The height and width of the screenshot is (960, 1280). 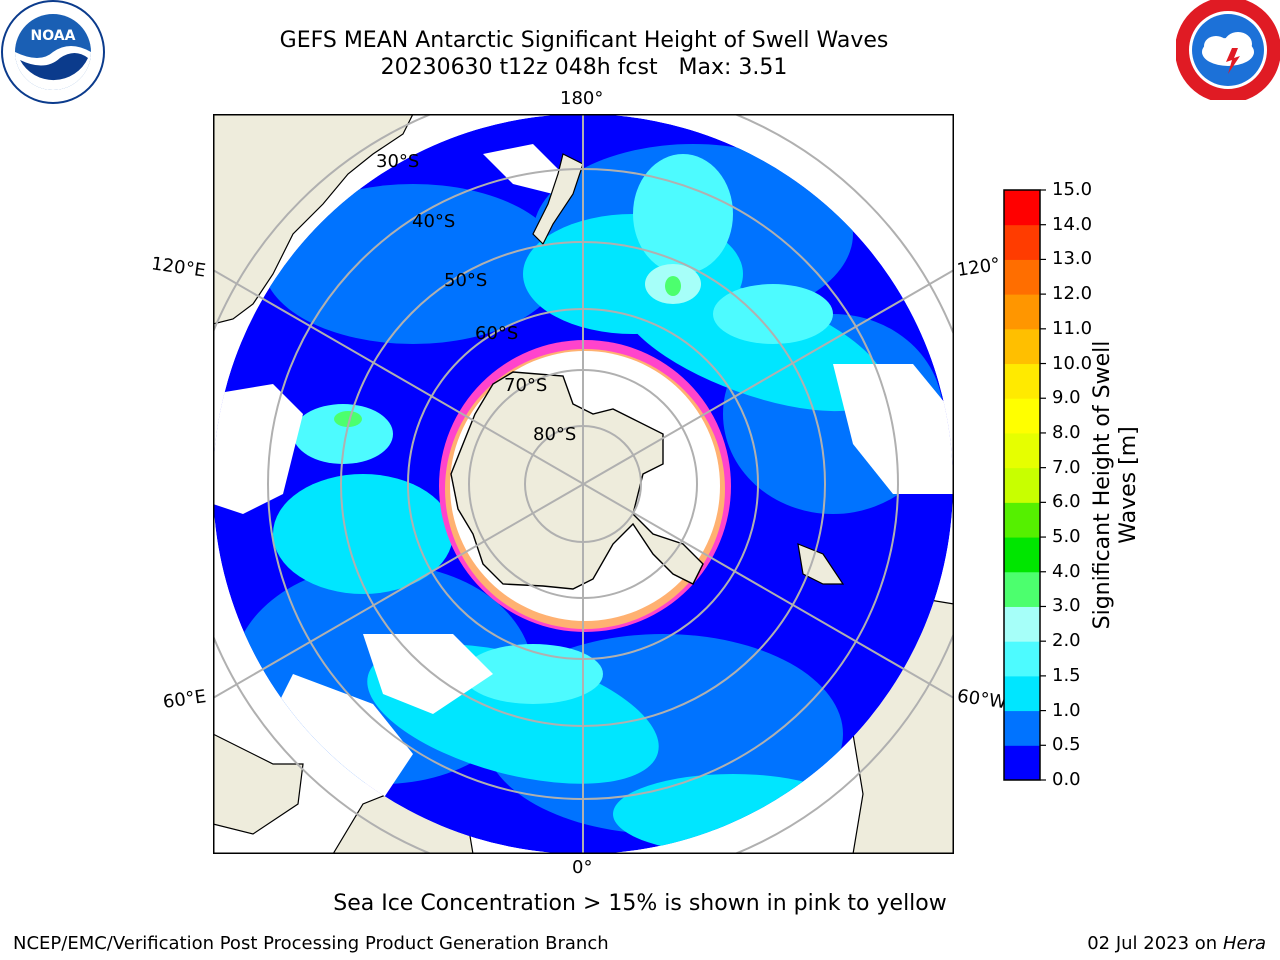 What do you see at coordinates (1066, 467) in the screenshot?
I see `colorbar-tick-label: 7.0` at bounding box center [1066, 467].